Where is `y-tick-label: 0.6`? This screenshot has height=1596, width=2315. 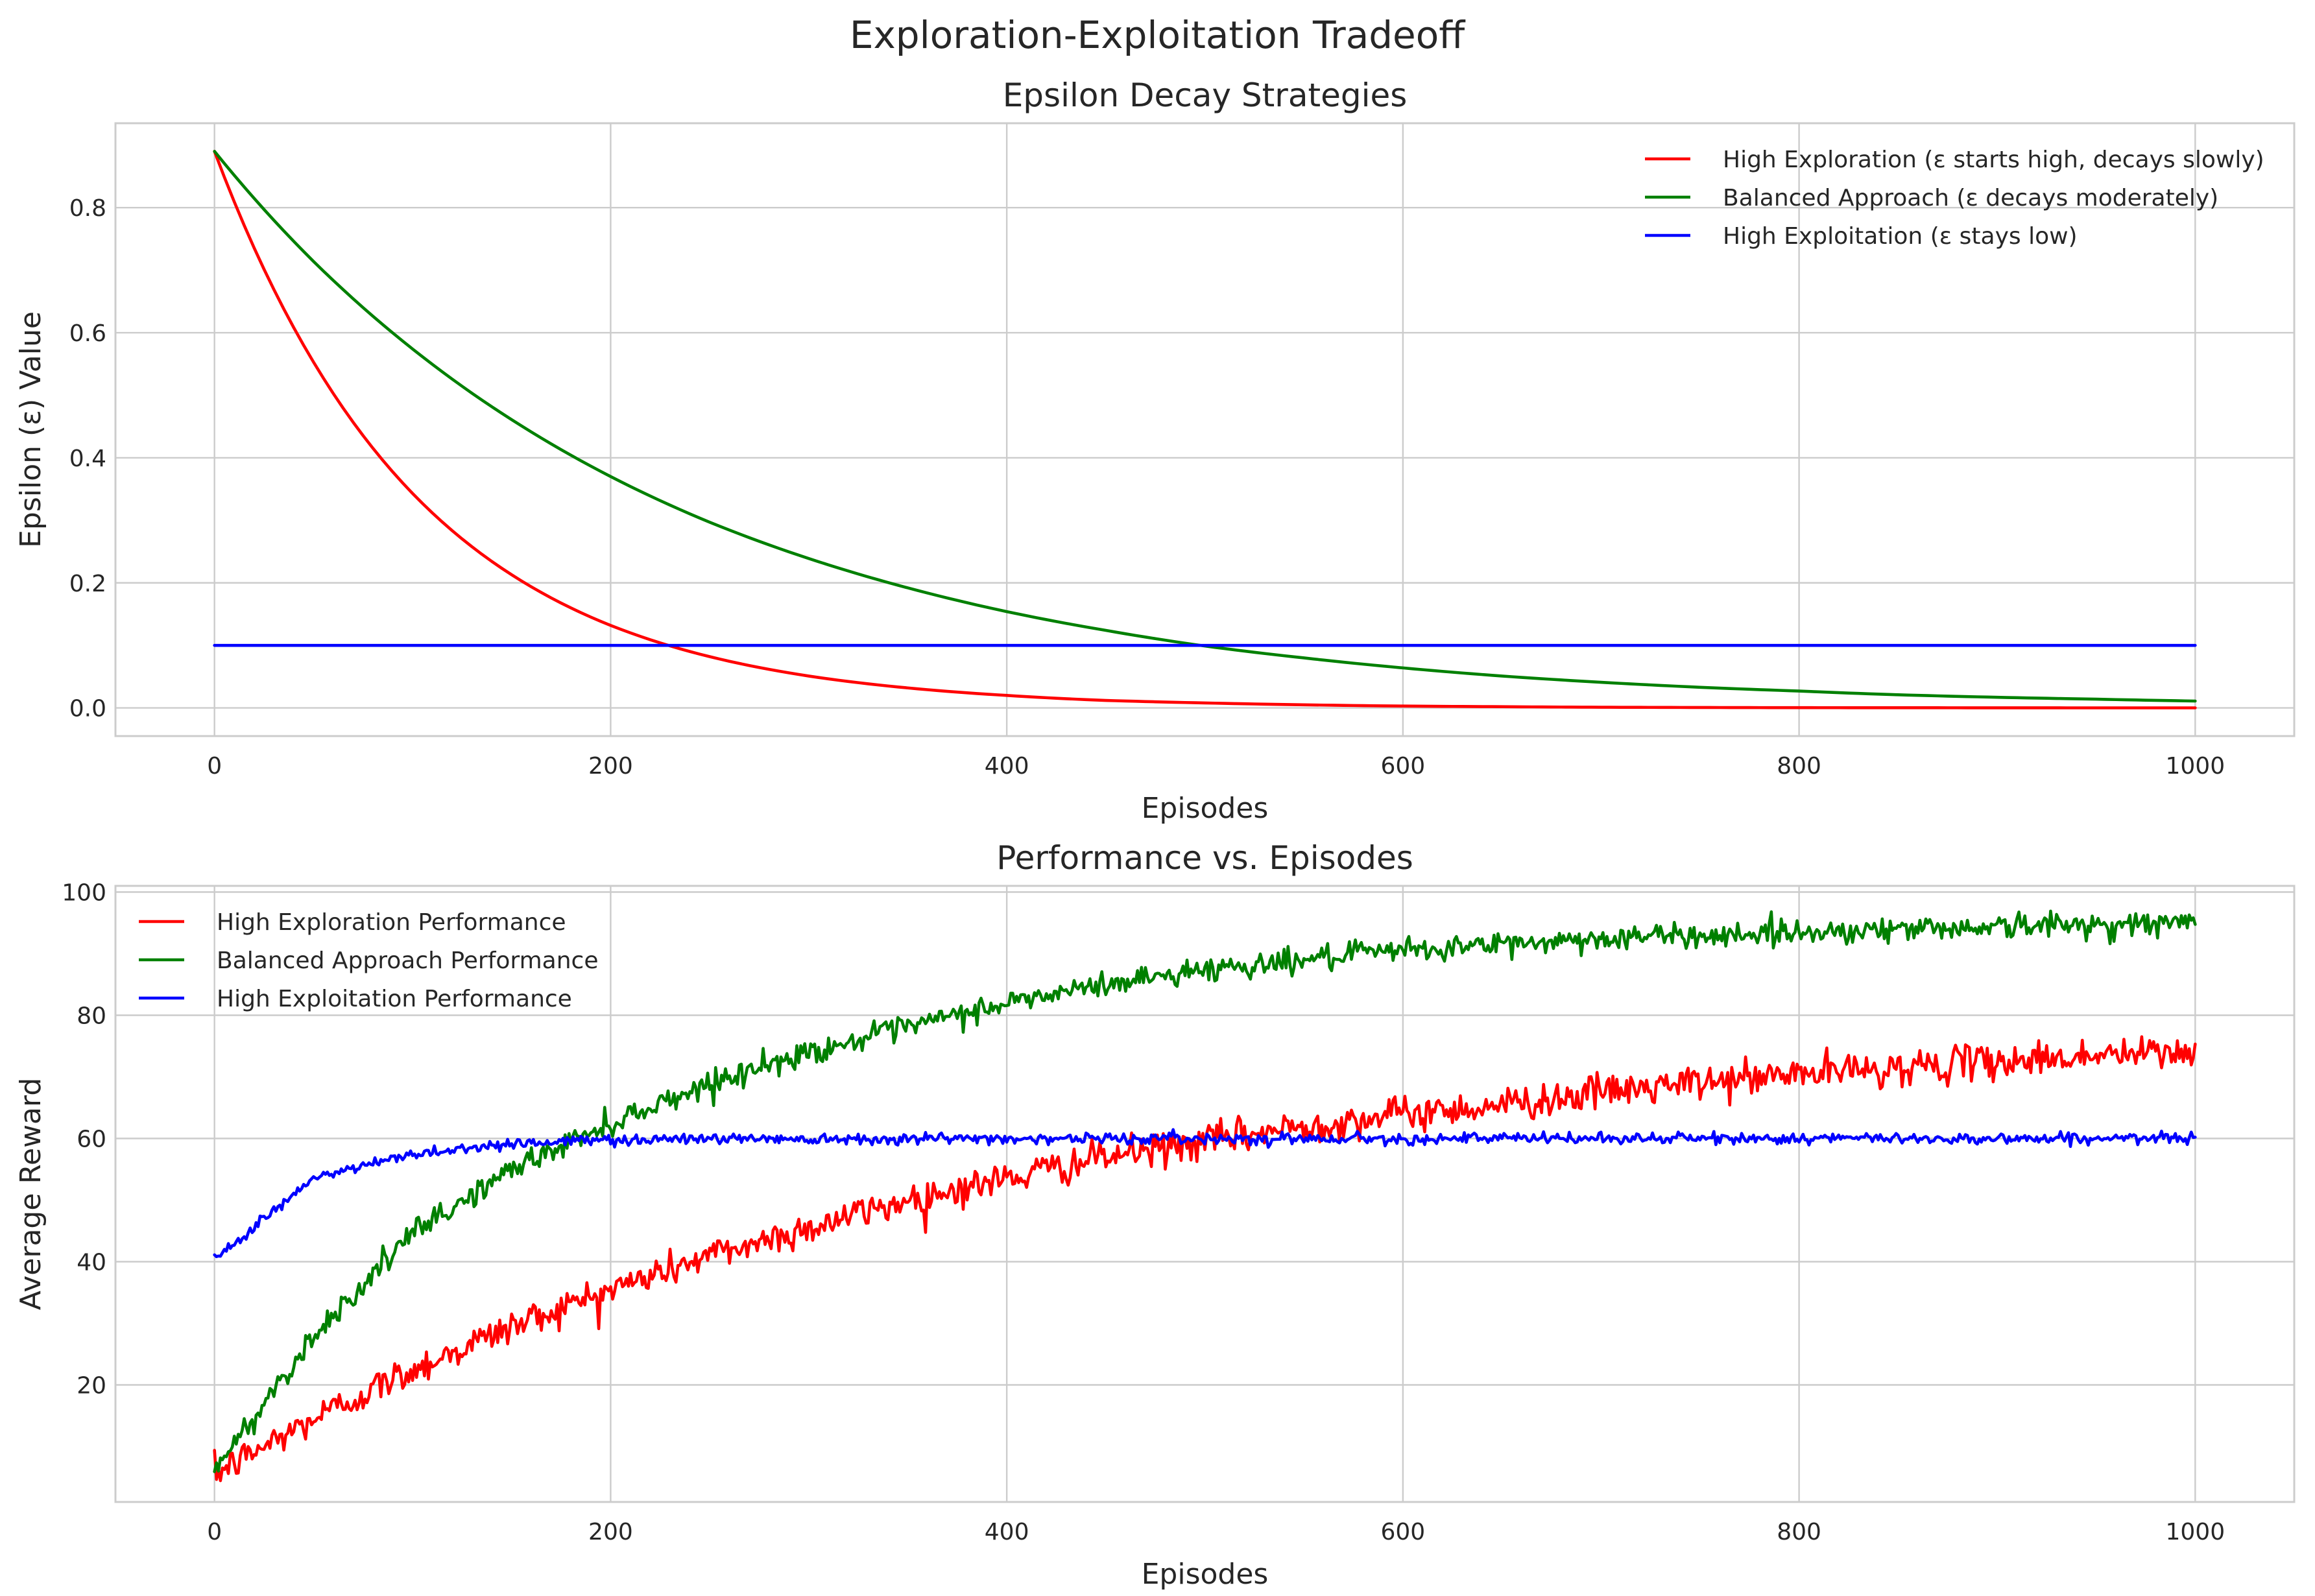 y-tick-label: 0.6 is located at coordinates (88, 333).